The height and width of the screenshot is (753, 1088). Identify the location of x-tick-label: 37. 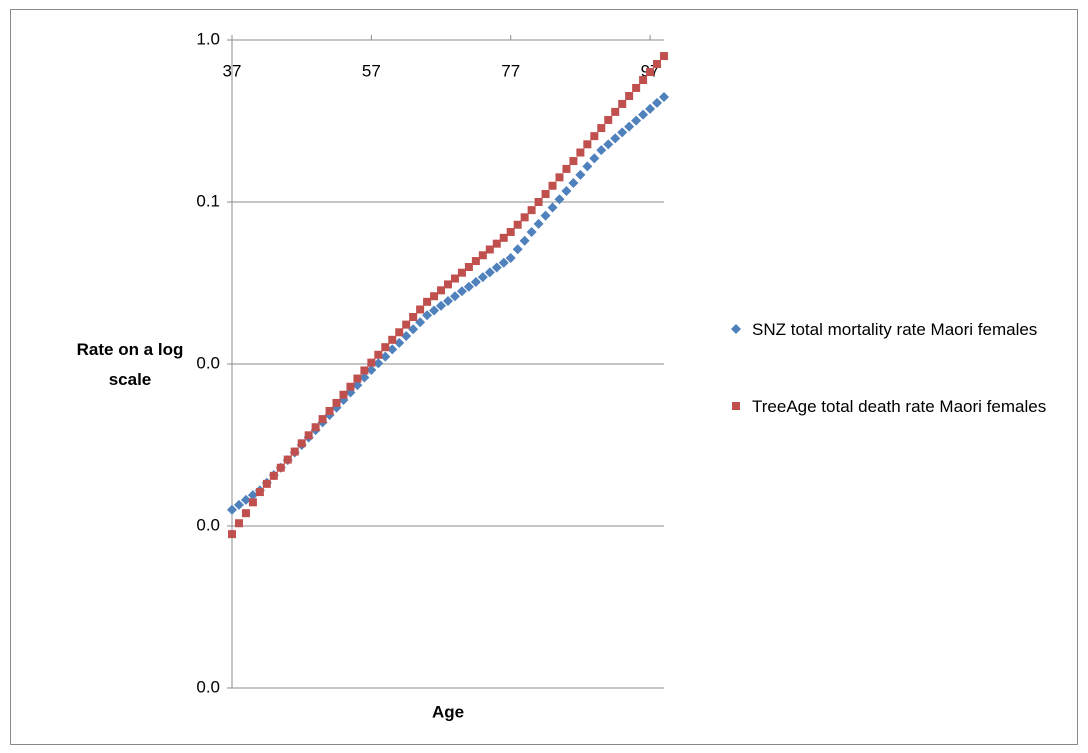
(232, 70).